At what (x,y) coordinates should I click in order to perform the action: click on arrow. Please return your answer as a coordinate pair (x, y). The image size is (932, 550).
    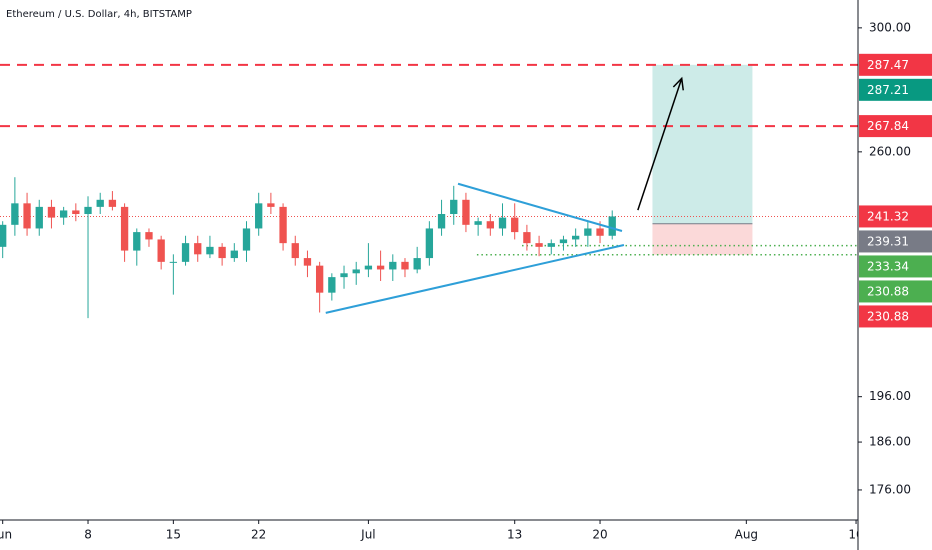
    Looking at the image, I should click on (660, 144).